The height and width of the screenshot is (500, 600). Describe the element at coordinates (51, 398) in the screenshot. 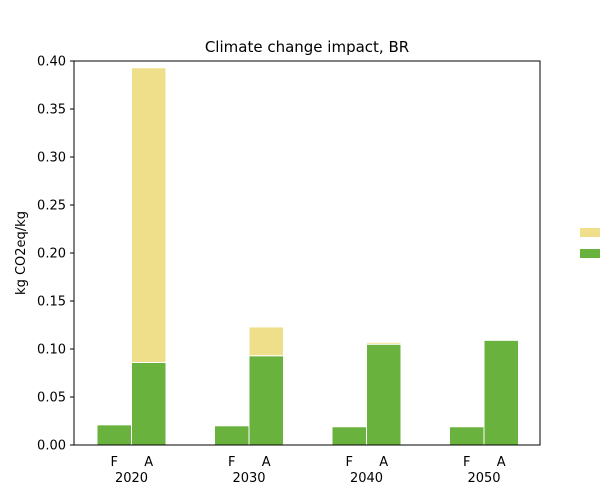

I see `y-tick-label: 0.05` at that location.